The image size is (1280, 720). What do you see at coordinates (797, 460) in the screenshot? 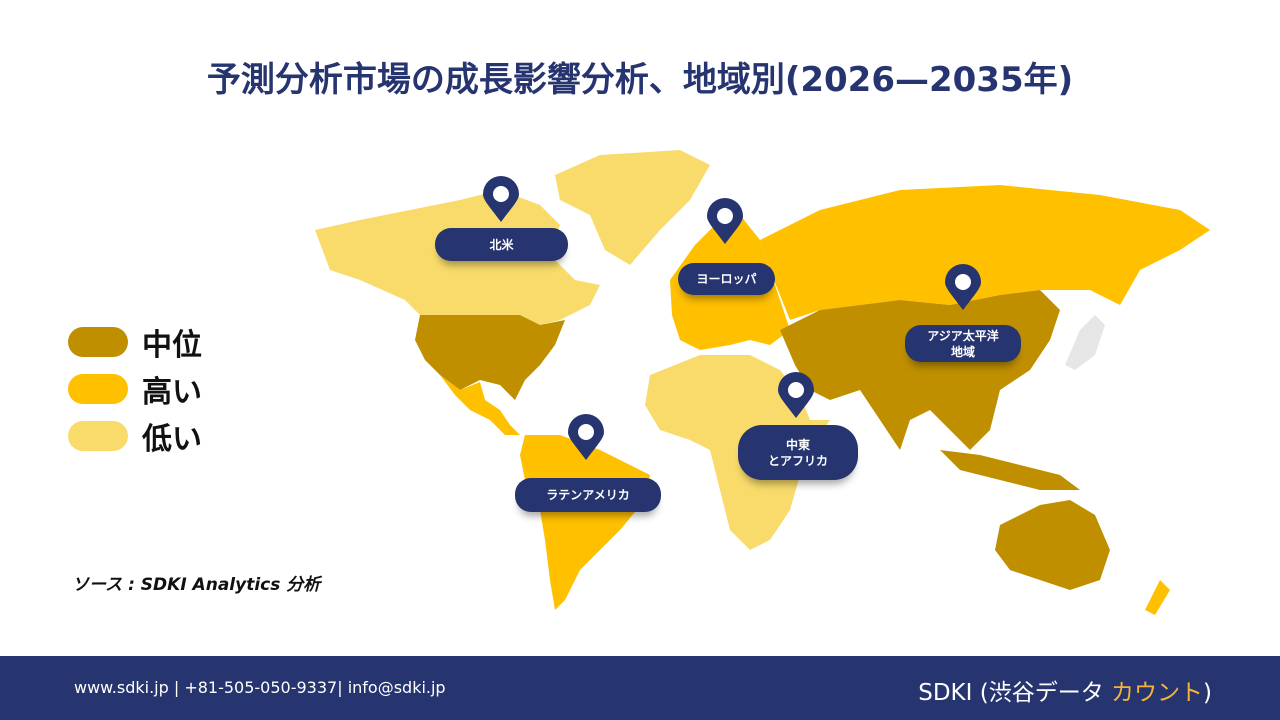
I see `region-label-line: とアフリカ` at bounding box center [797, 460].